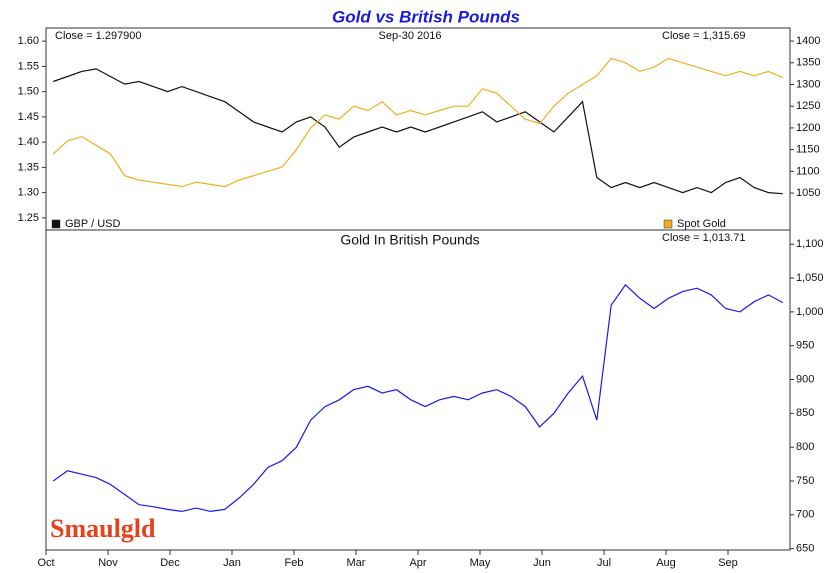 The width and height of the screenshot is (831, 573). What do you see at coordinates (805, 515) in the screenshot?
I see `y2-tick-label: 700` at bounding box center [805, 515].